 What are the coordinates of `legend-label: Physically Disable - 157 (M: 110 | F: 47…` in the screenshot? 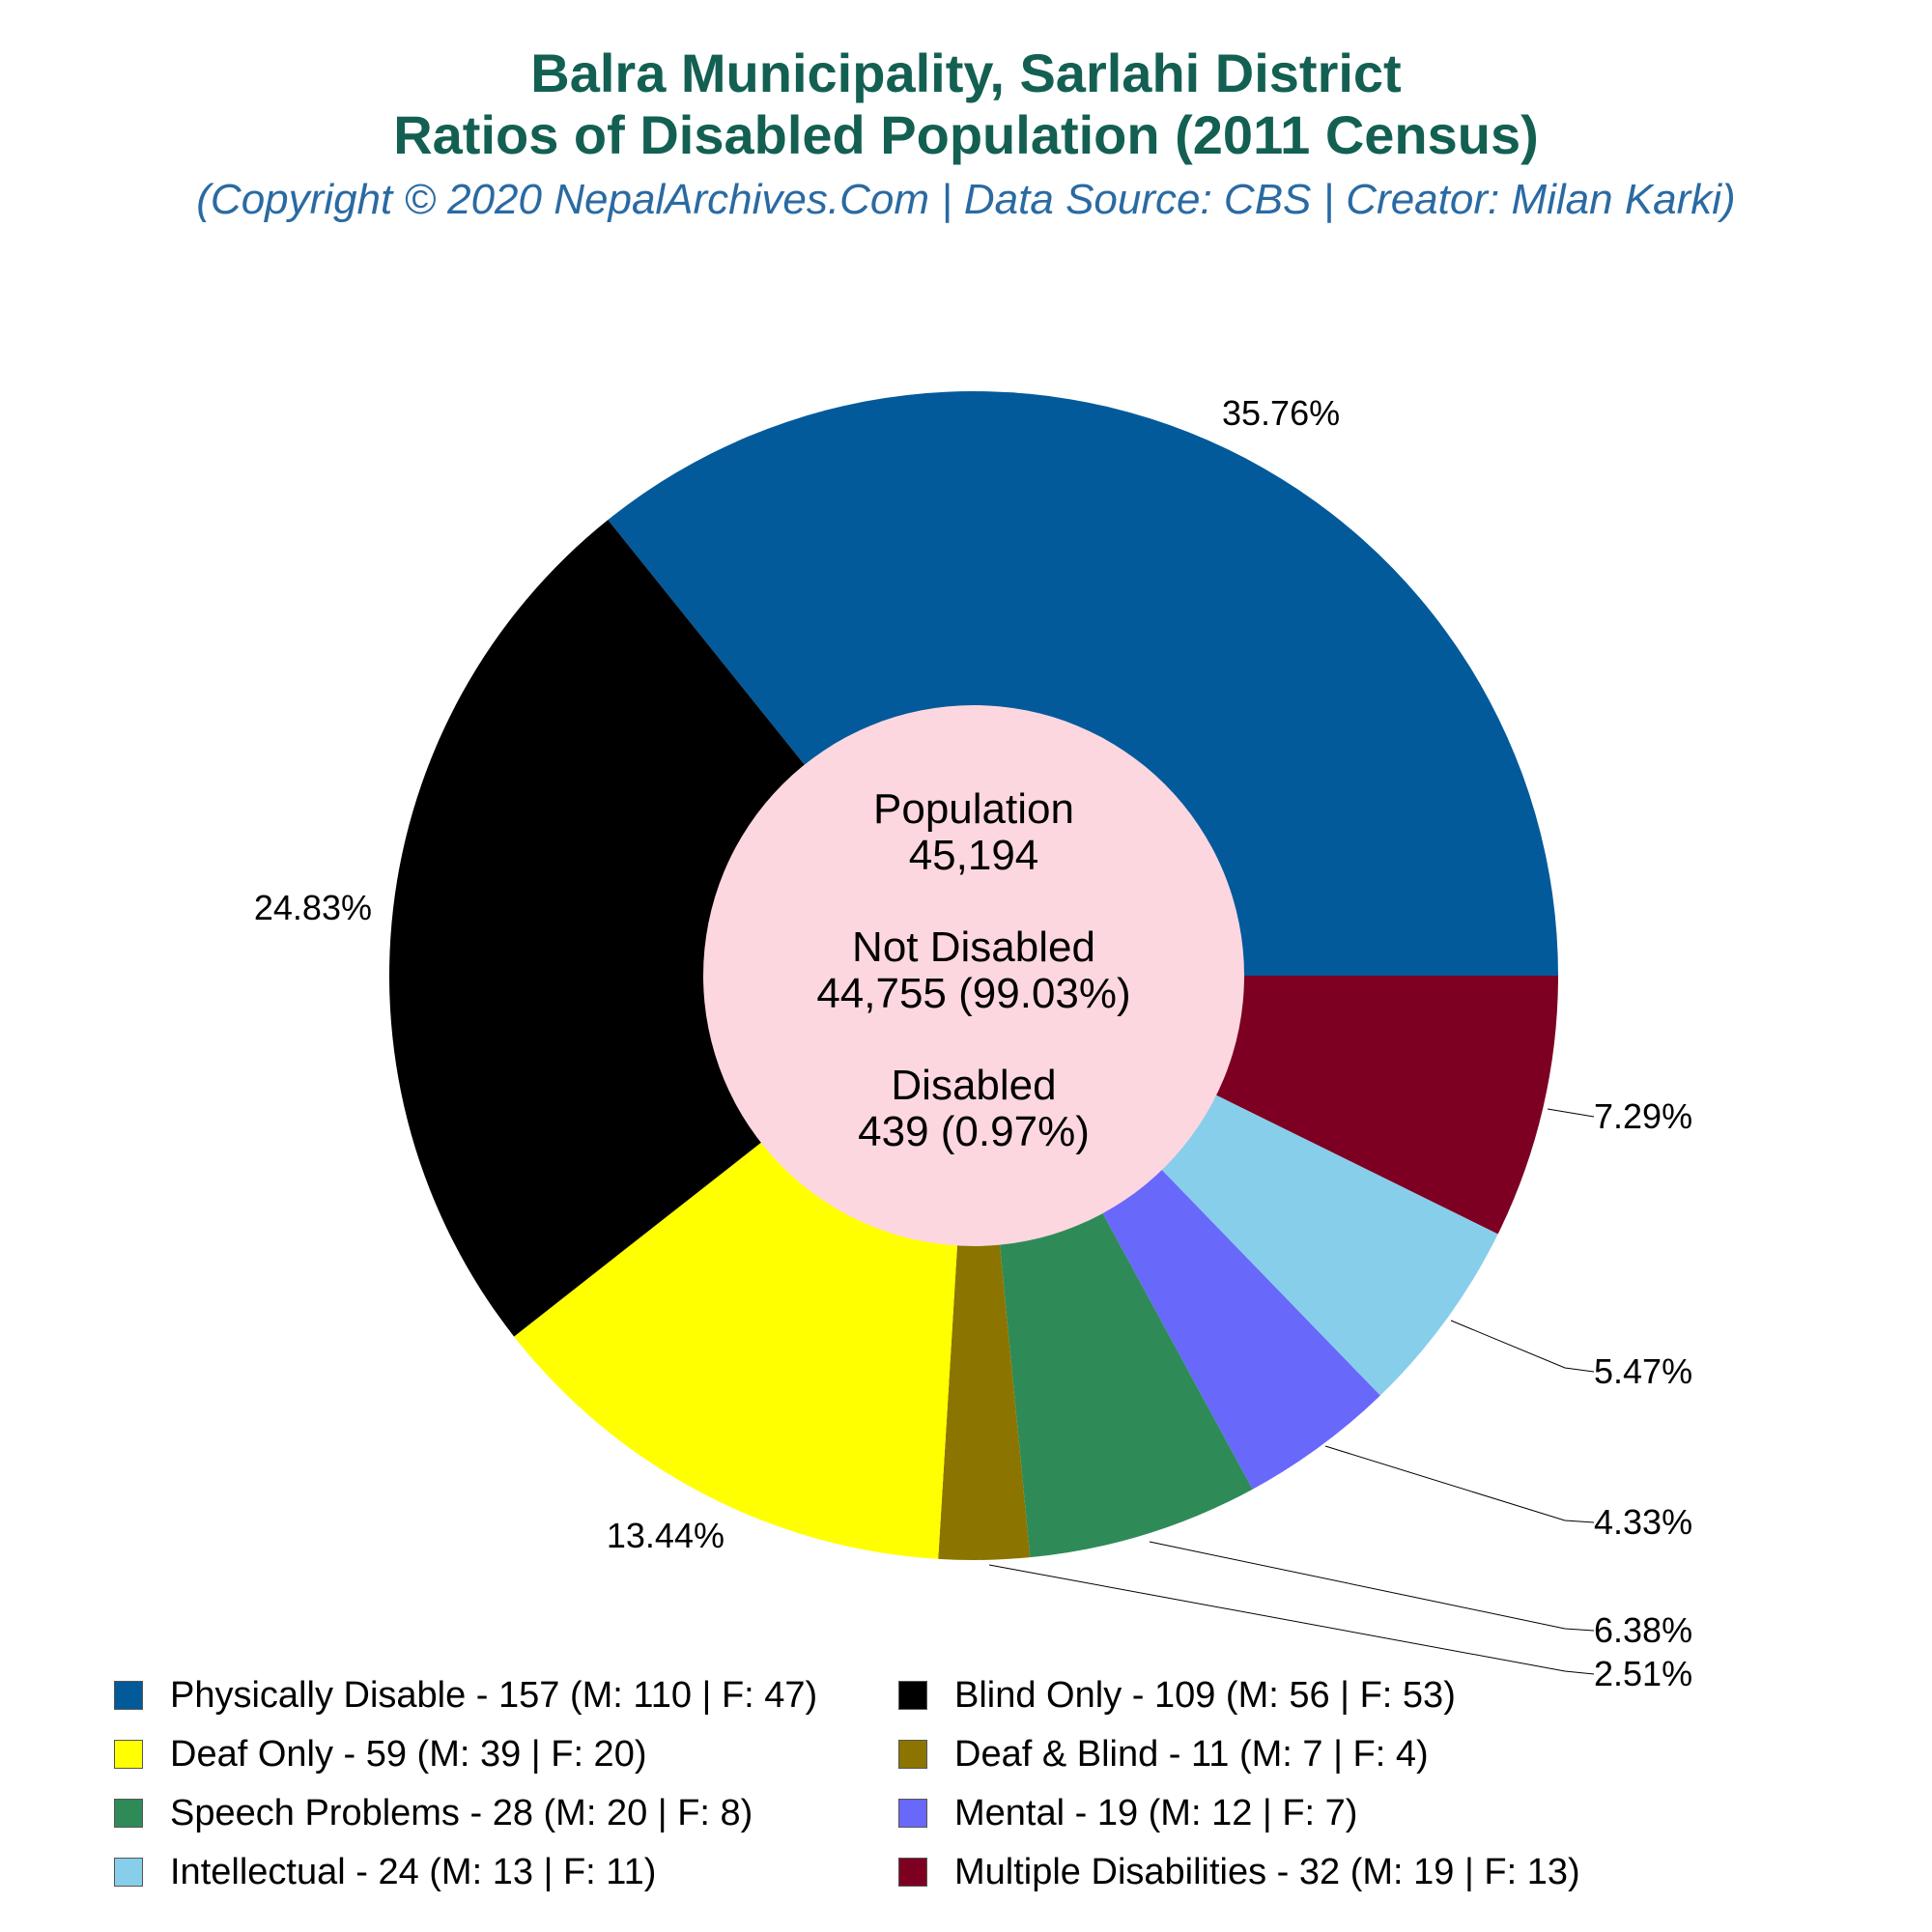 It's located at (494, 1695).